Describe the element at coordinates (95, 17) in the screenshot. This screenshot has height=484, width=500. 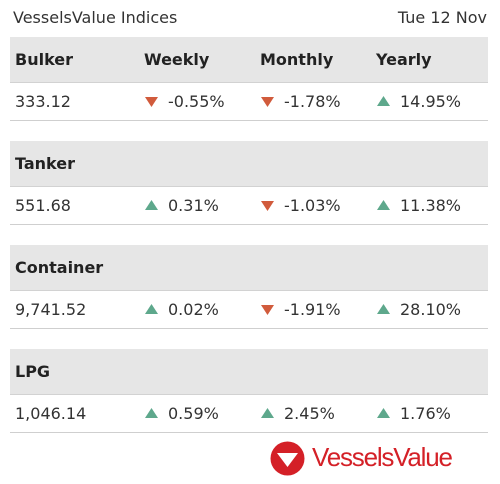
I see `widget-title: VesselsValue Indices` at that location.